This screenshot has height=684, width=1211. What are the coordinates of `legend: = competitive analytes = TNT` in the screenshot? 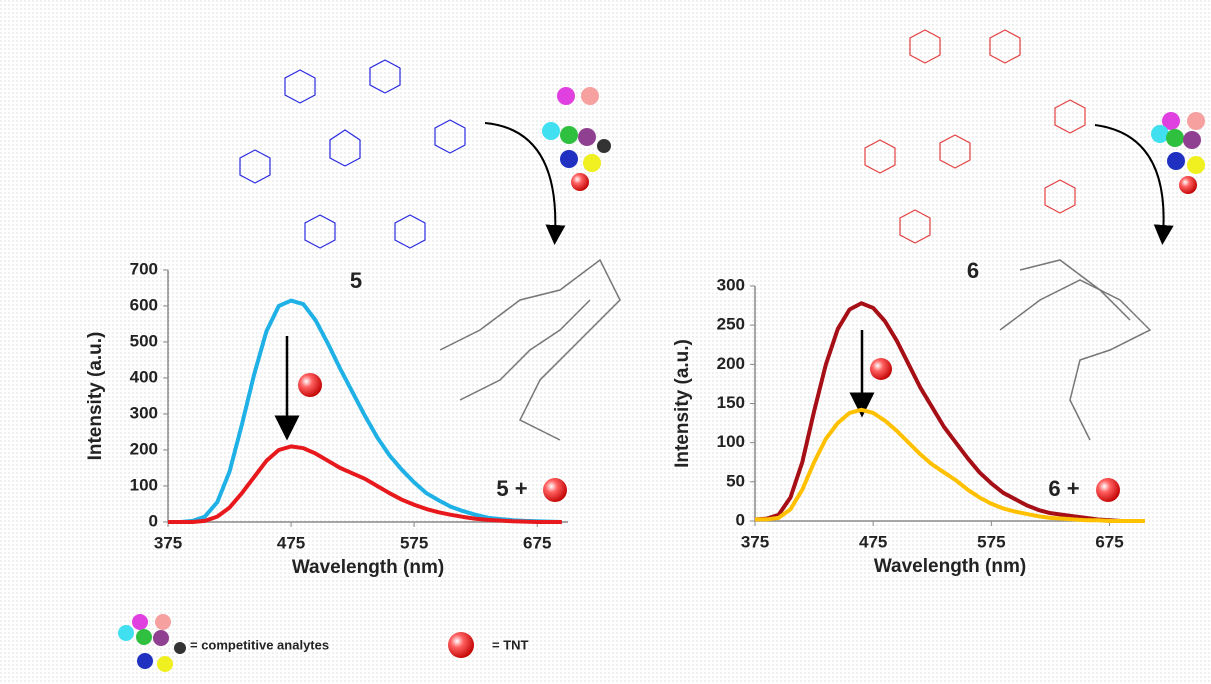 It's located at (323, 643).